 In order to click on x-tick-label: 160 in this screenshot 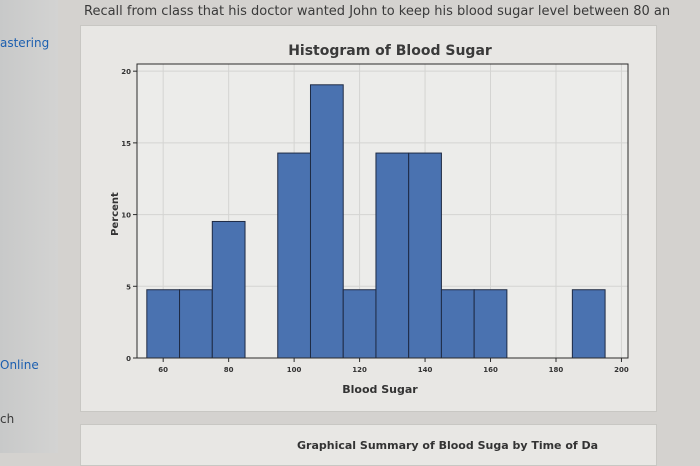, I will do `click(490, 370)`.